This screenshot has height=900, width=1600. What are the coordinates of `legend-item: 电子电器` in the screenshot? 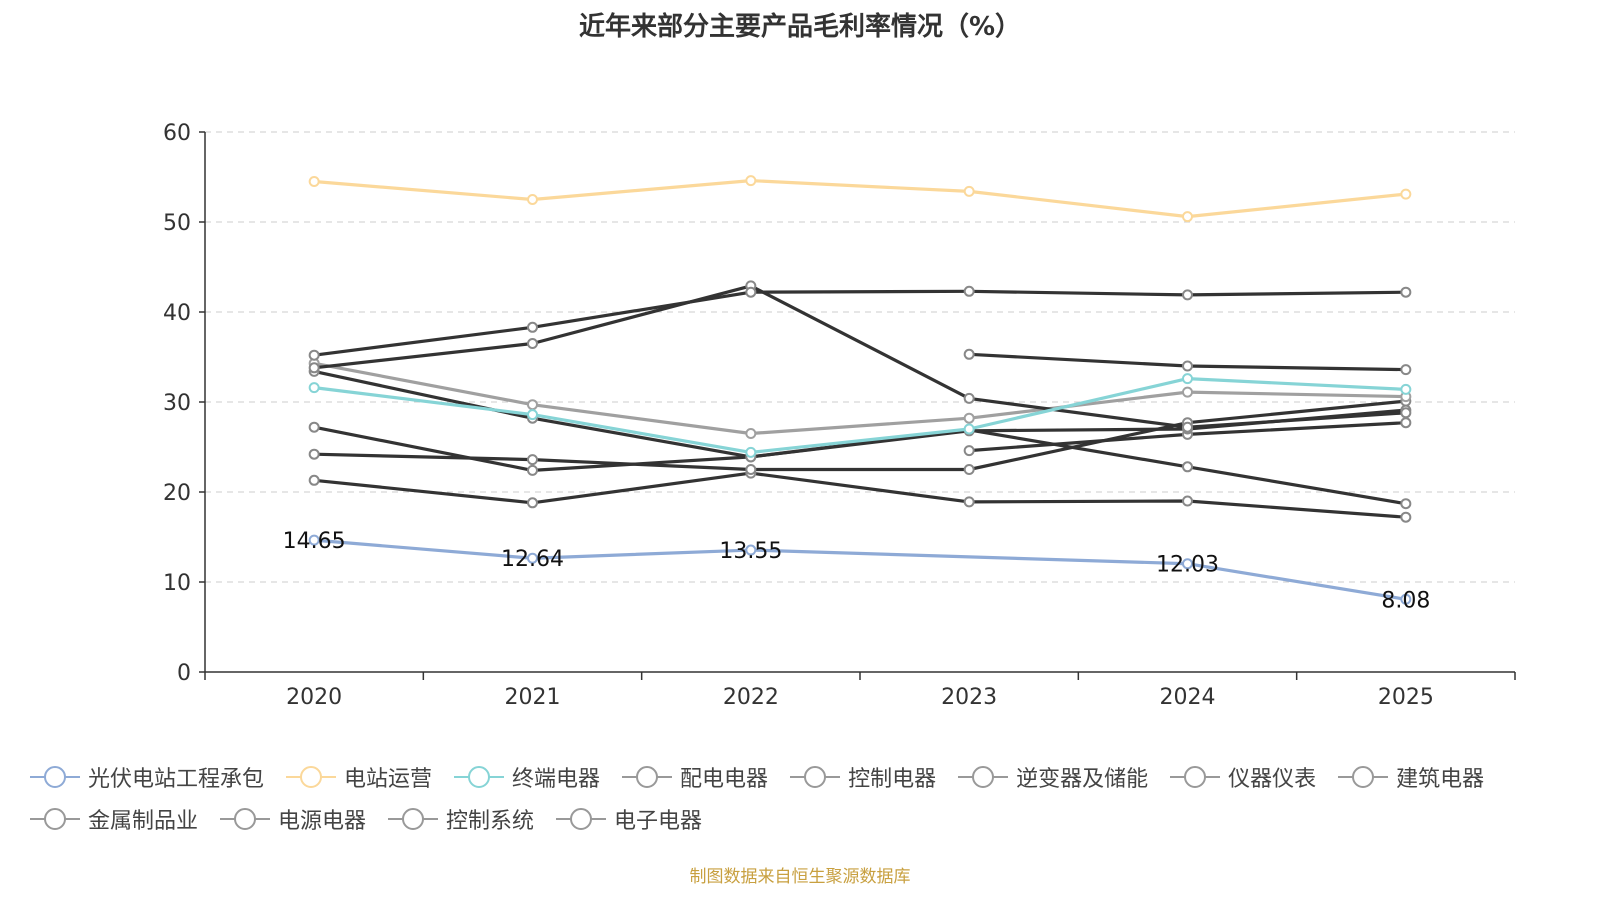 It's located at (629, 819).